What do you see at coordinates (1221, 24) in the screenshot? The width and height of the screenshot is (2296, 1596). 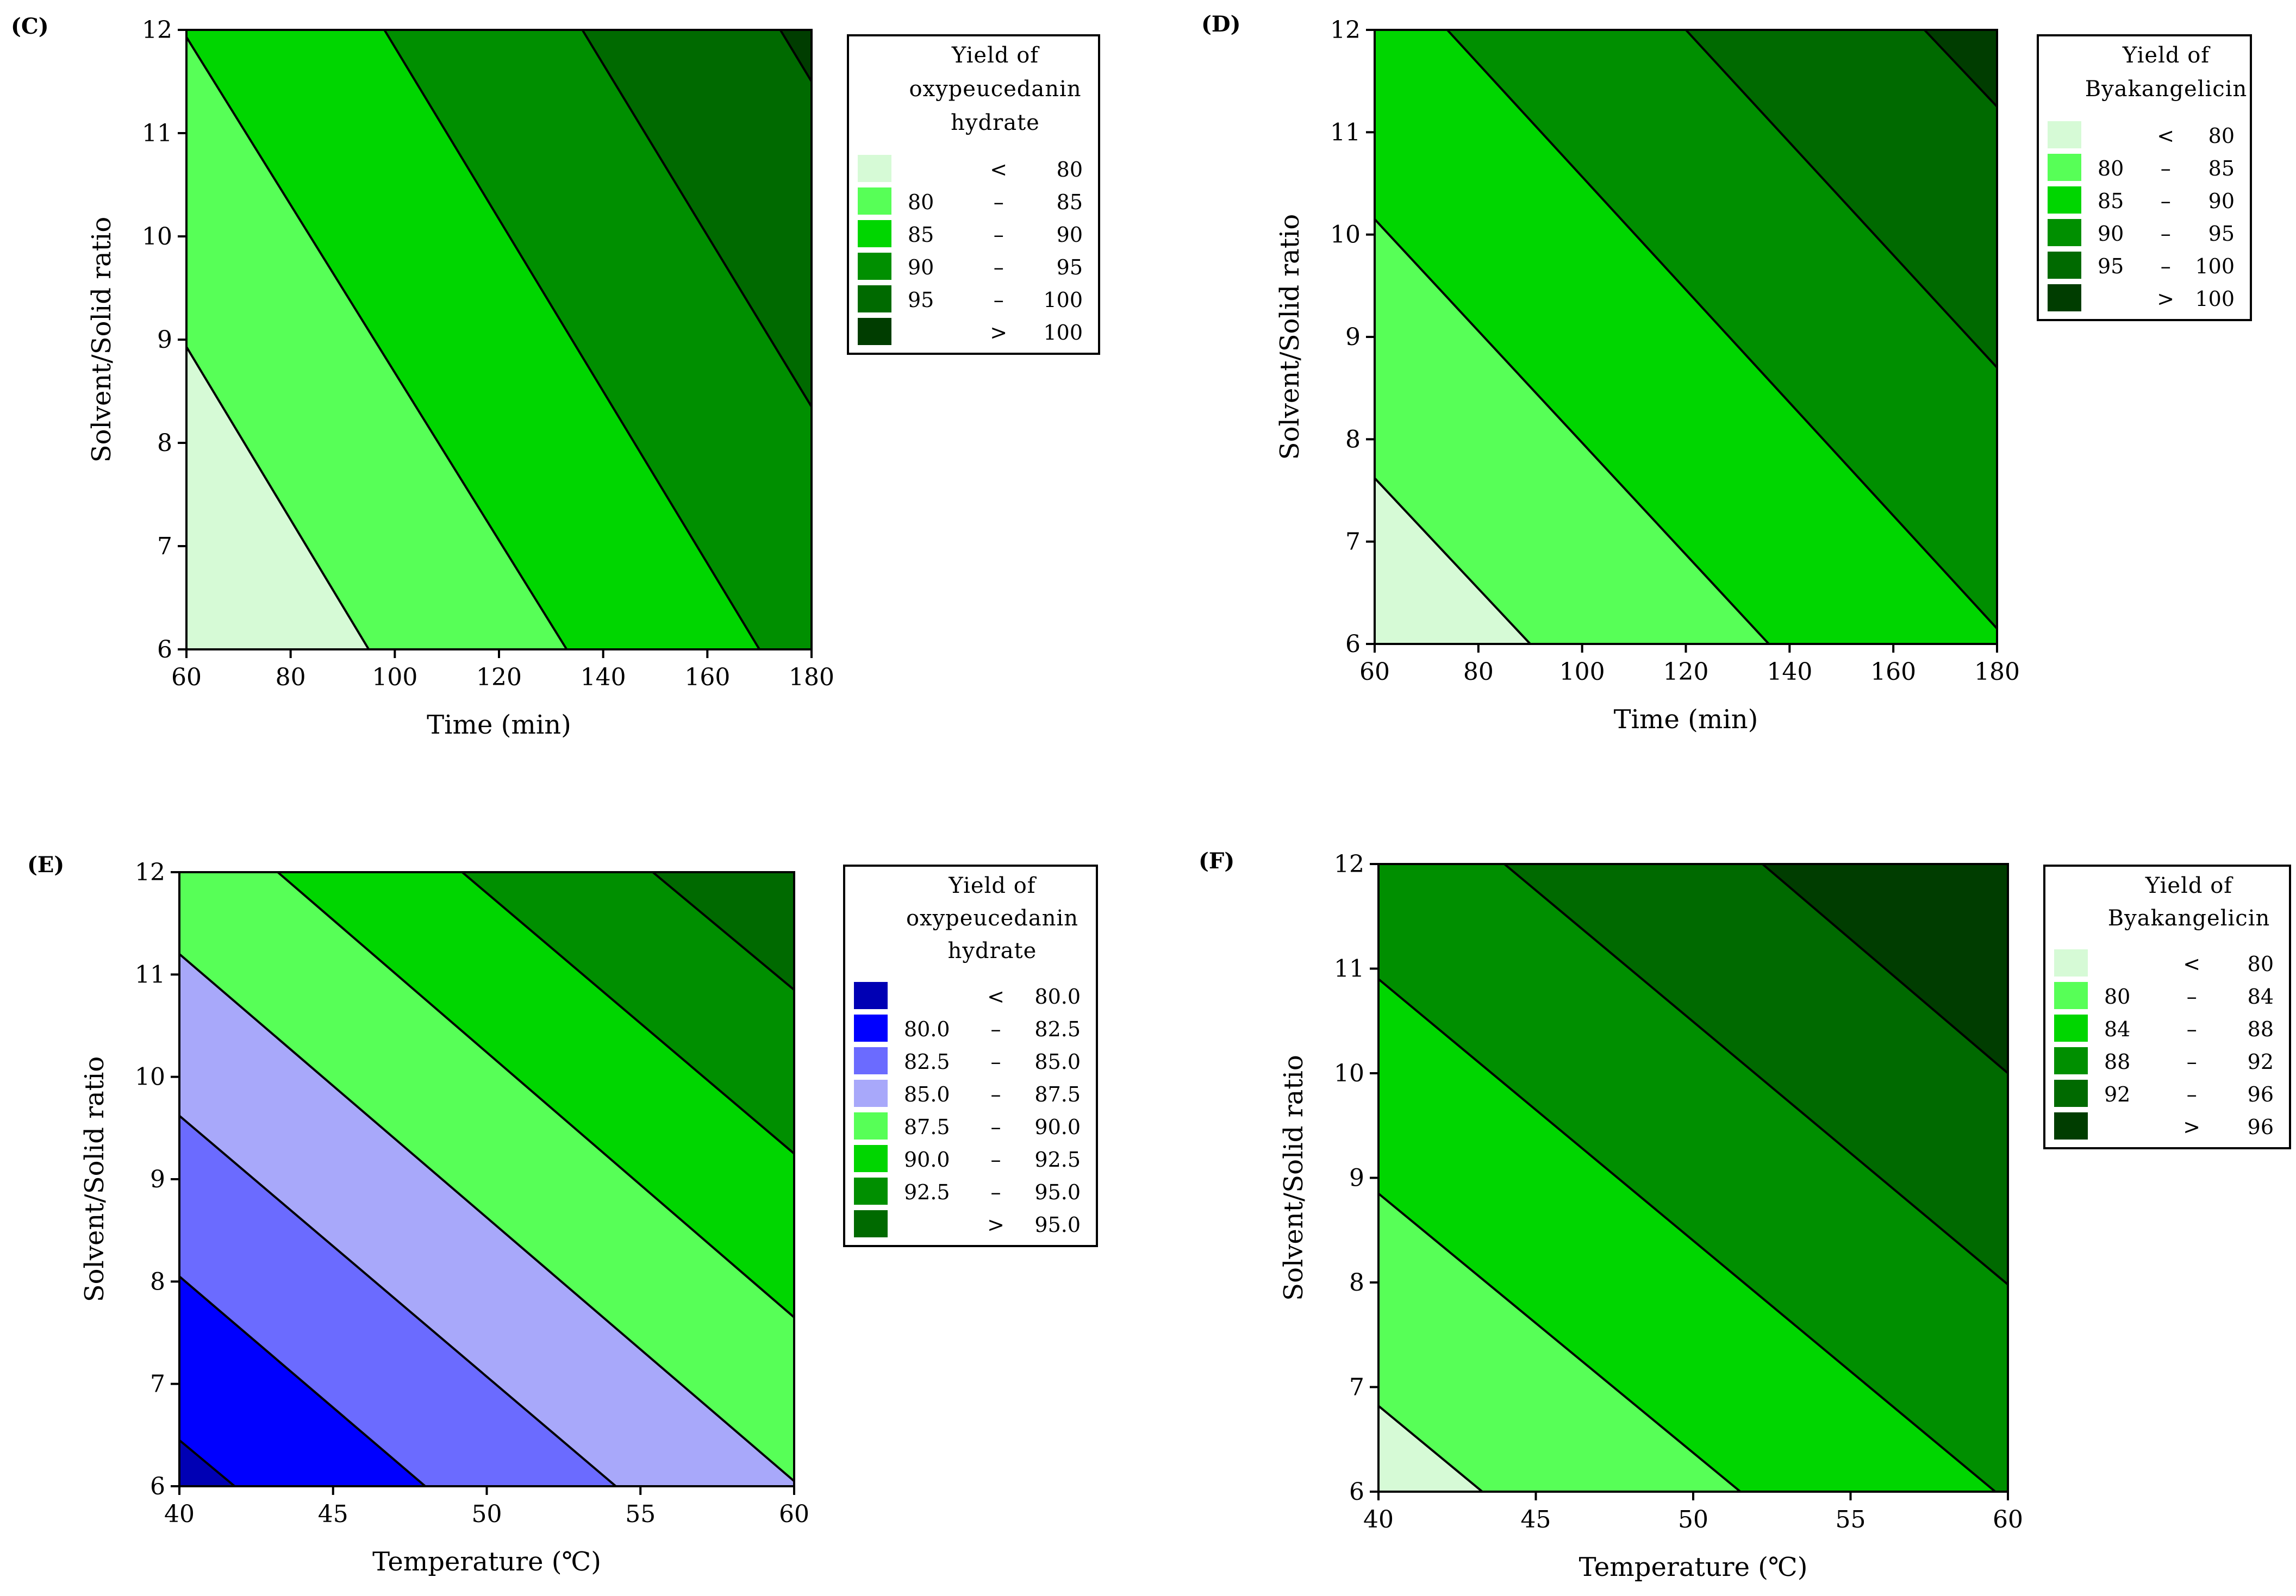 I see `panel-label: (D)` at bounding box center [1221, 24].